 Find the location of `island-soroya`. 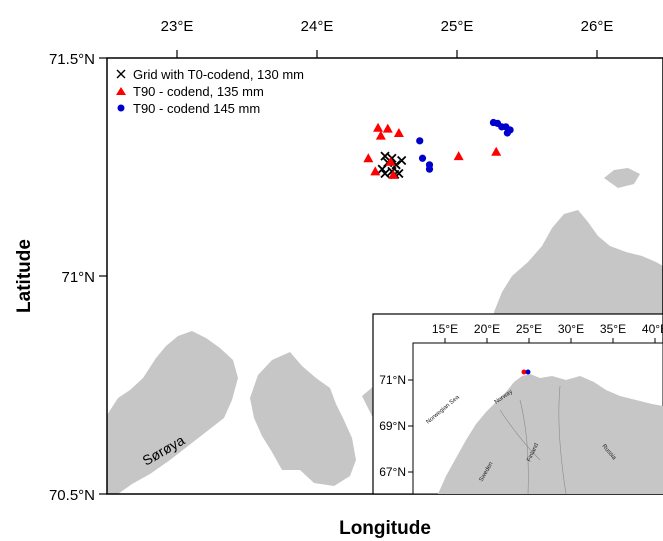

island-soroya is located at coordinates (172, 412).